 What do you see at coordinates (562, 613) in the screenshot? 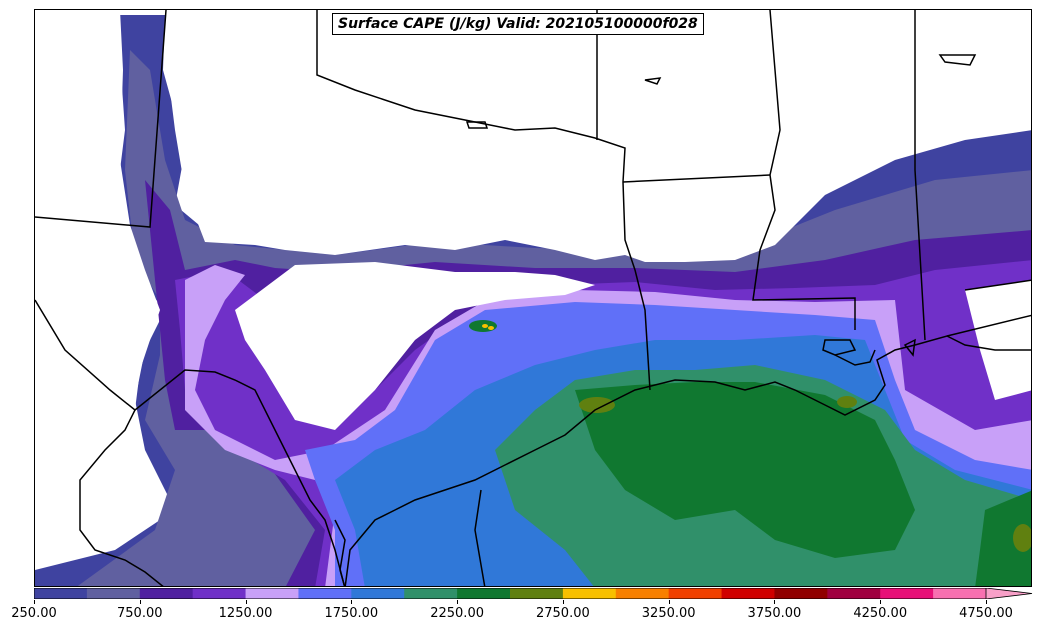
I see `colorbar-tick-label: 2750.00` at bounding box center [562, 613].